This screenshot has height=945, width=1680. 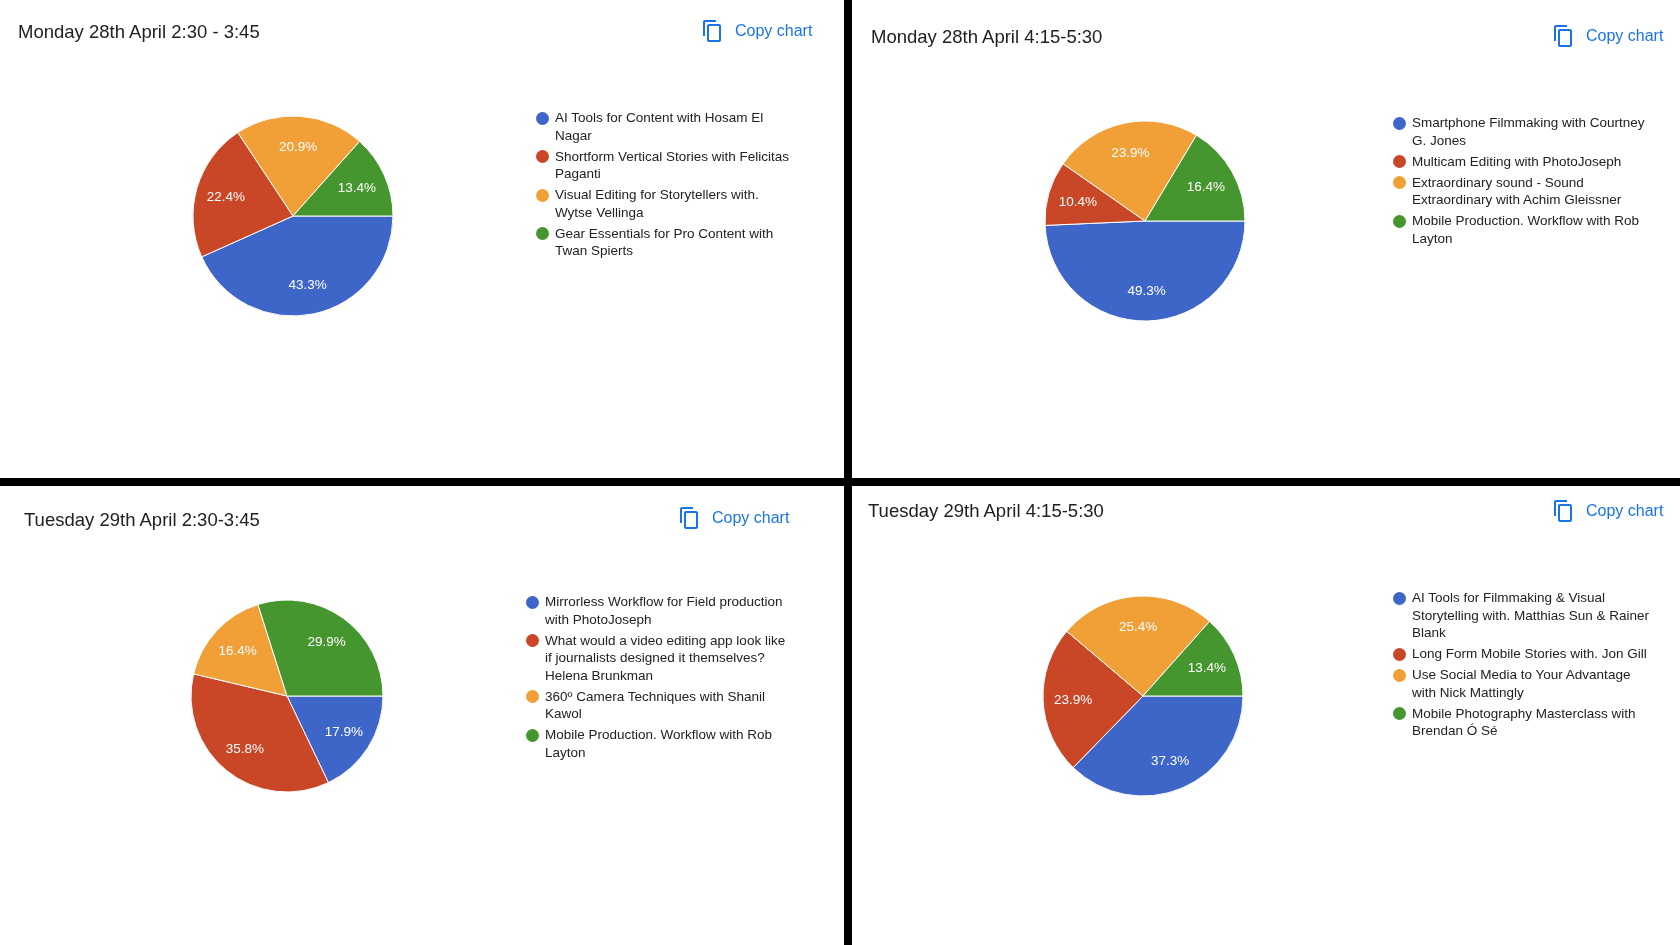 I want to click on legend-label: What would a video editing app look like if journalists designed it themselves? Helena Brunkman, so click(x=666, y=657).